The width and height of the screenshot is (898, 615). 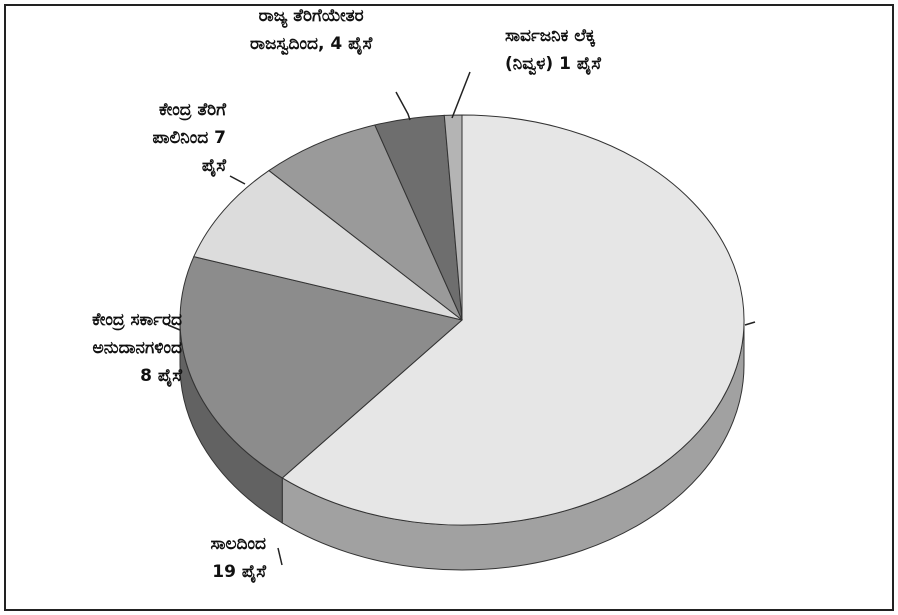 What do you see at coordinates (238, 558) in the screenshot?
I see `slice-label: ಸಾಲದಿಂದ 19 ಪೈಸೆ` at bounding box center [238, 558].